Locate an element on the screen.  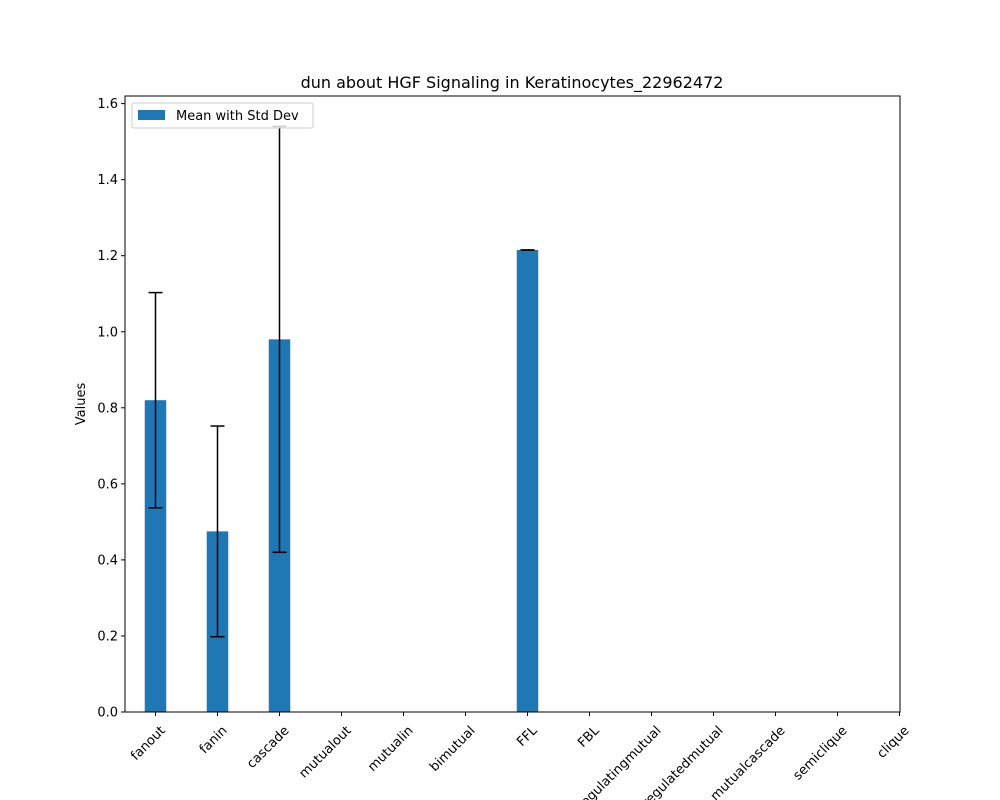
legend-box is located at coordinates (222, 115).